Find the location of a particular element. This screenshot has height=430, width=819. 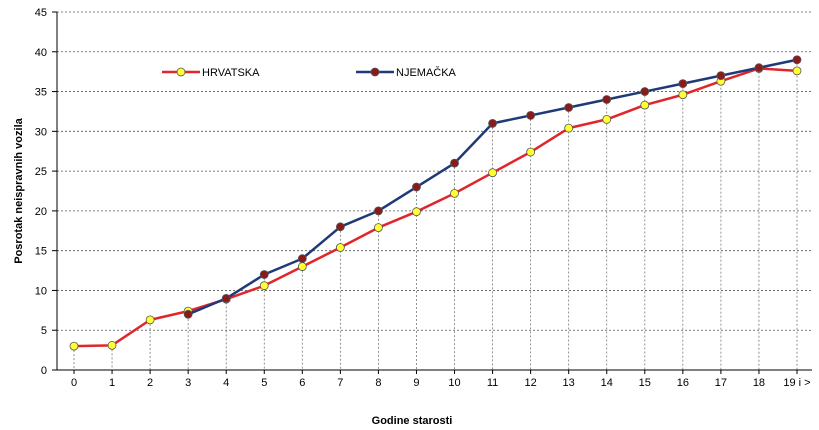

x-tick-label: 6 is located at coordinates (302, 383).